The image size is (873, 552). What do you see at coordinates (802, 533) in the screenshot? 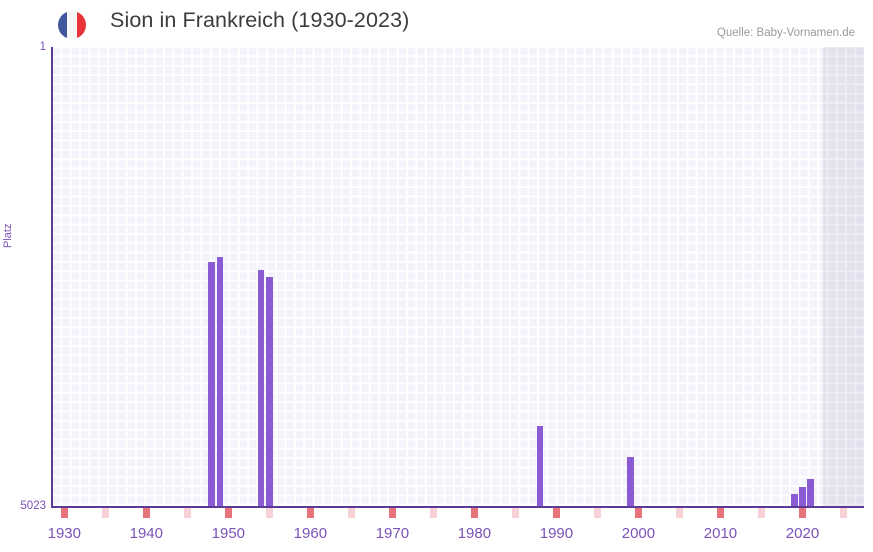
I see `x-tick-label-2020: 2020` at bounding box center [802, 533].